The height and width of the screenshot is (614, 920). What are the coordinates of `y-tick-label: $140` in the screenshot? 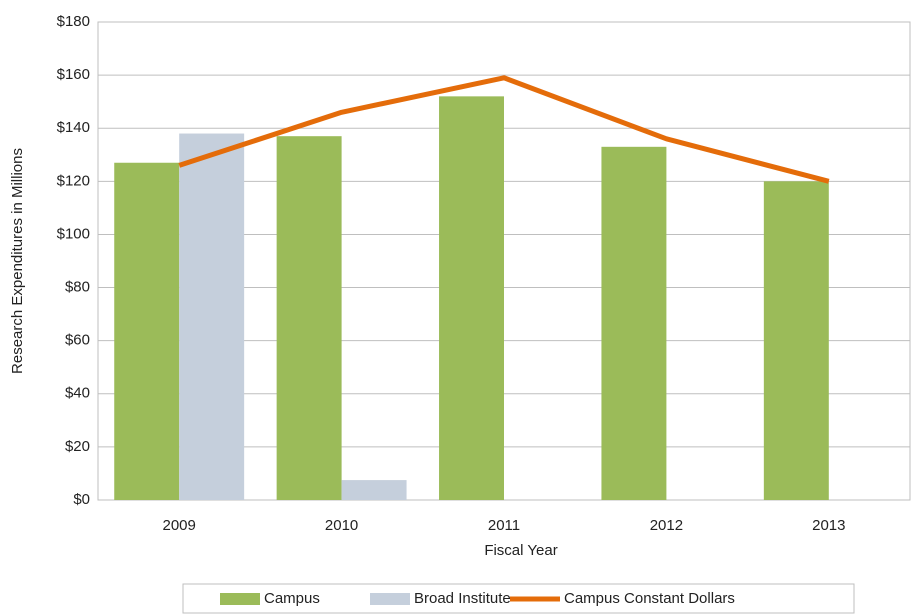 It's located at (73, 127).